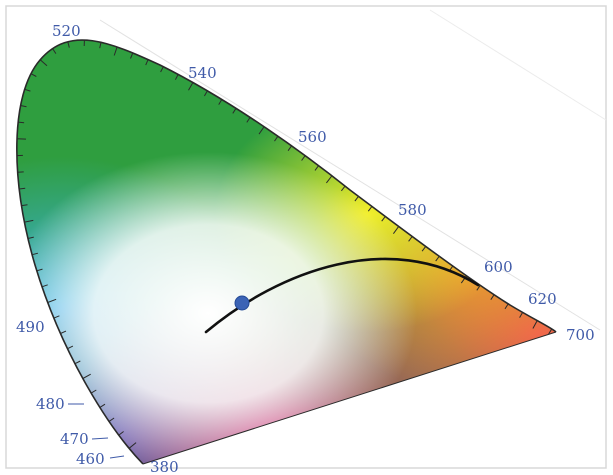 The width and height of the screenshot is (613, 475). I want to click on wavelength-label-470: 470, so click(74, 439).